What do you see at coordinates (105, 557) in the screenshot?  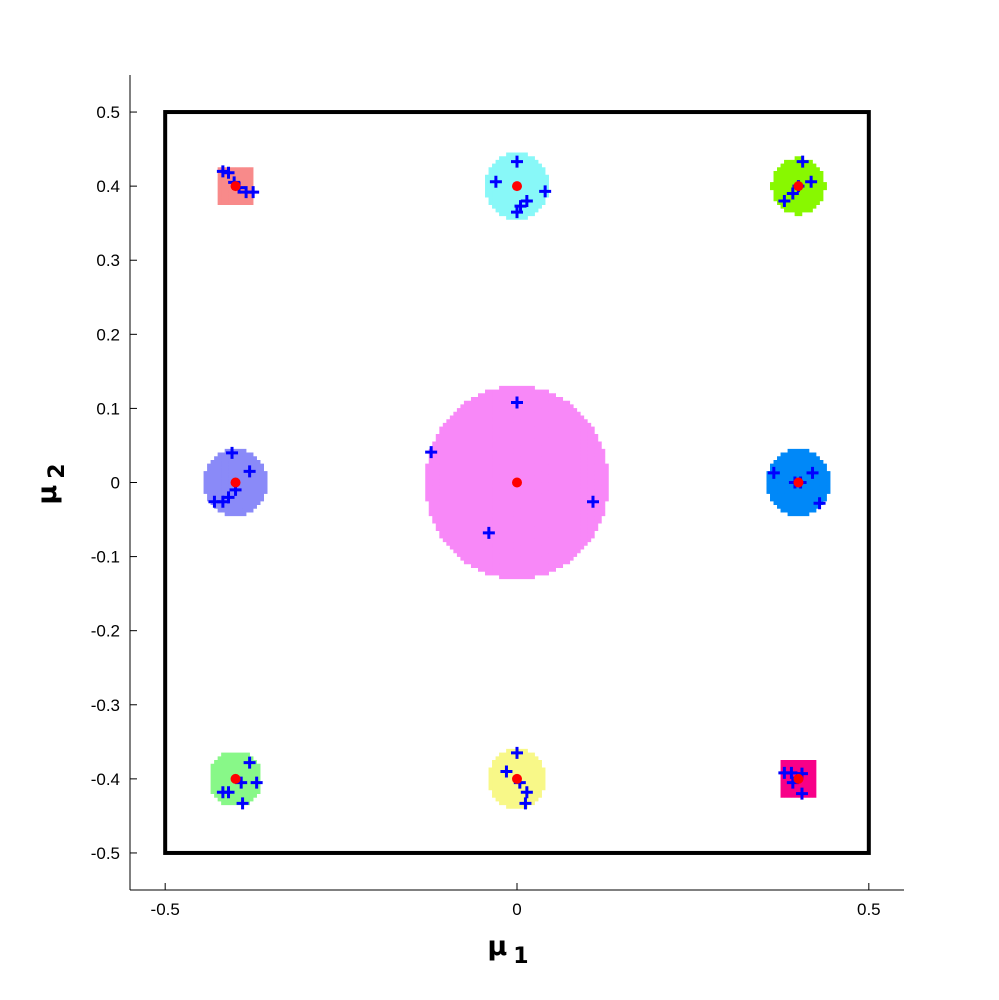 I see `y-tick-label: -0.1` at bounding box center [105, 557].